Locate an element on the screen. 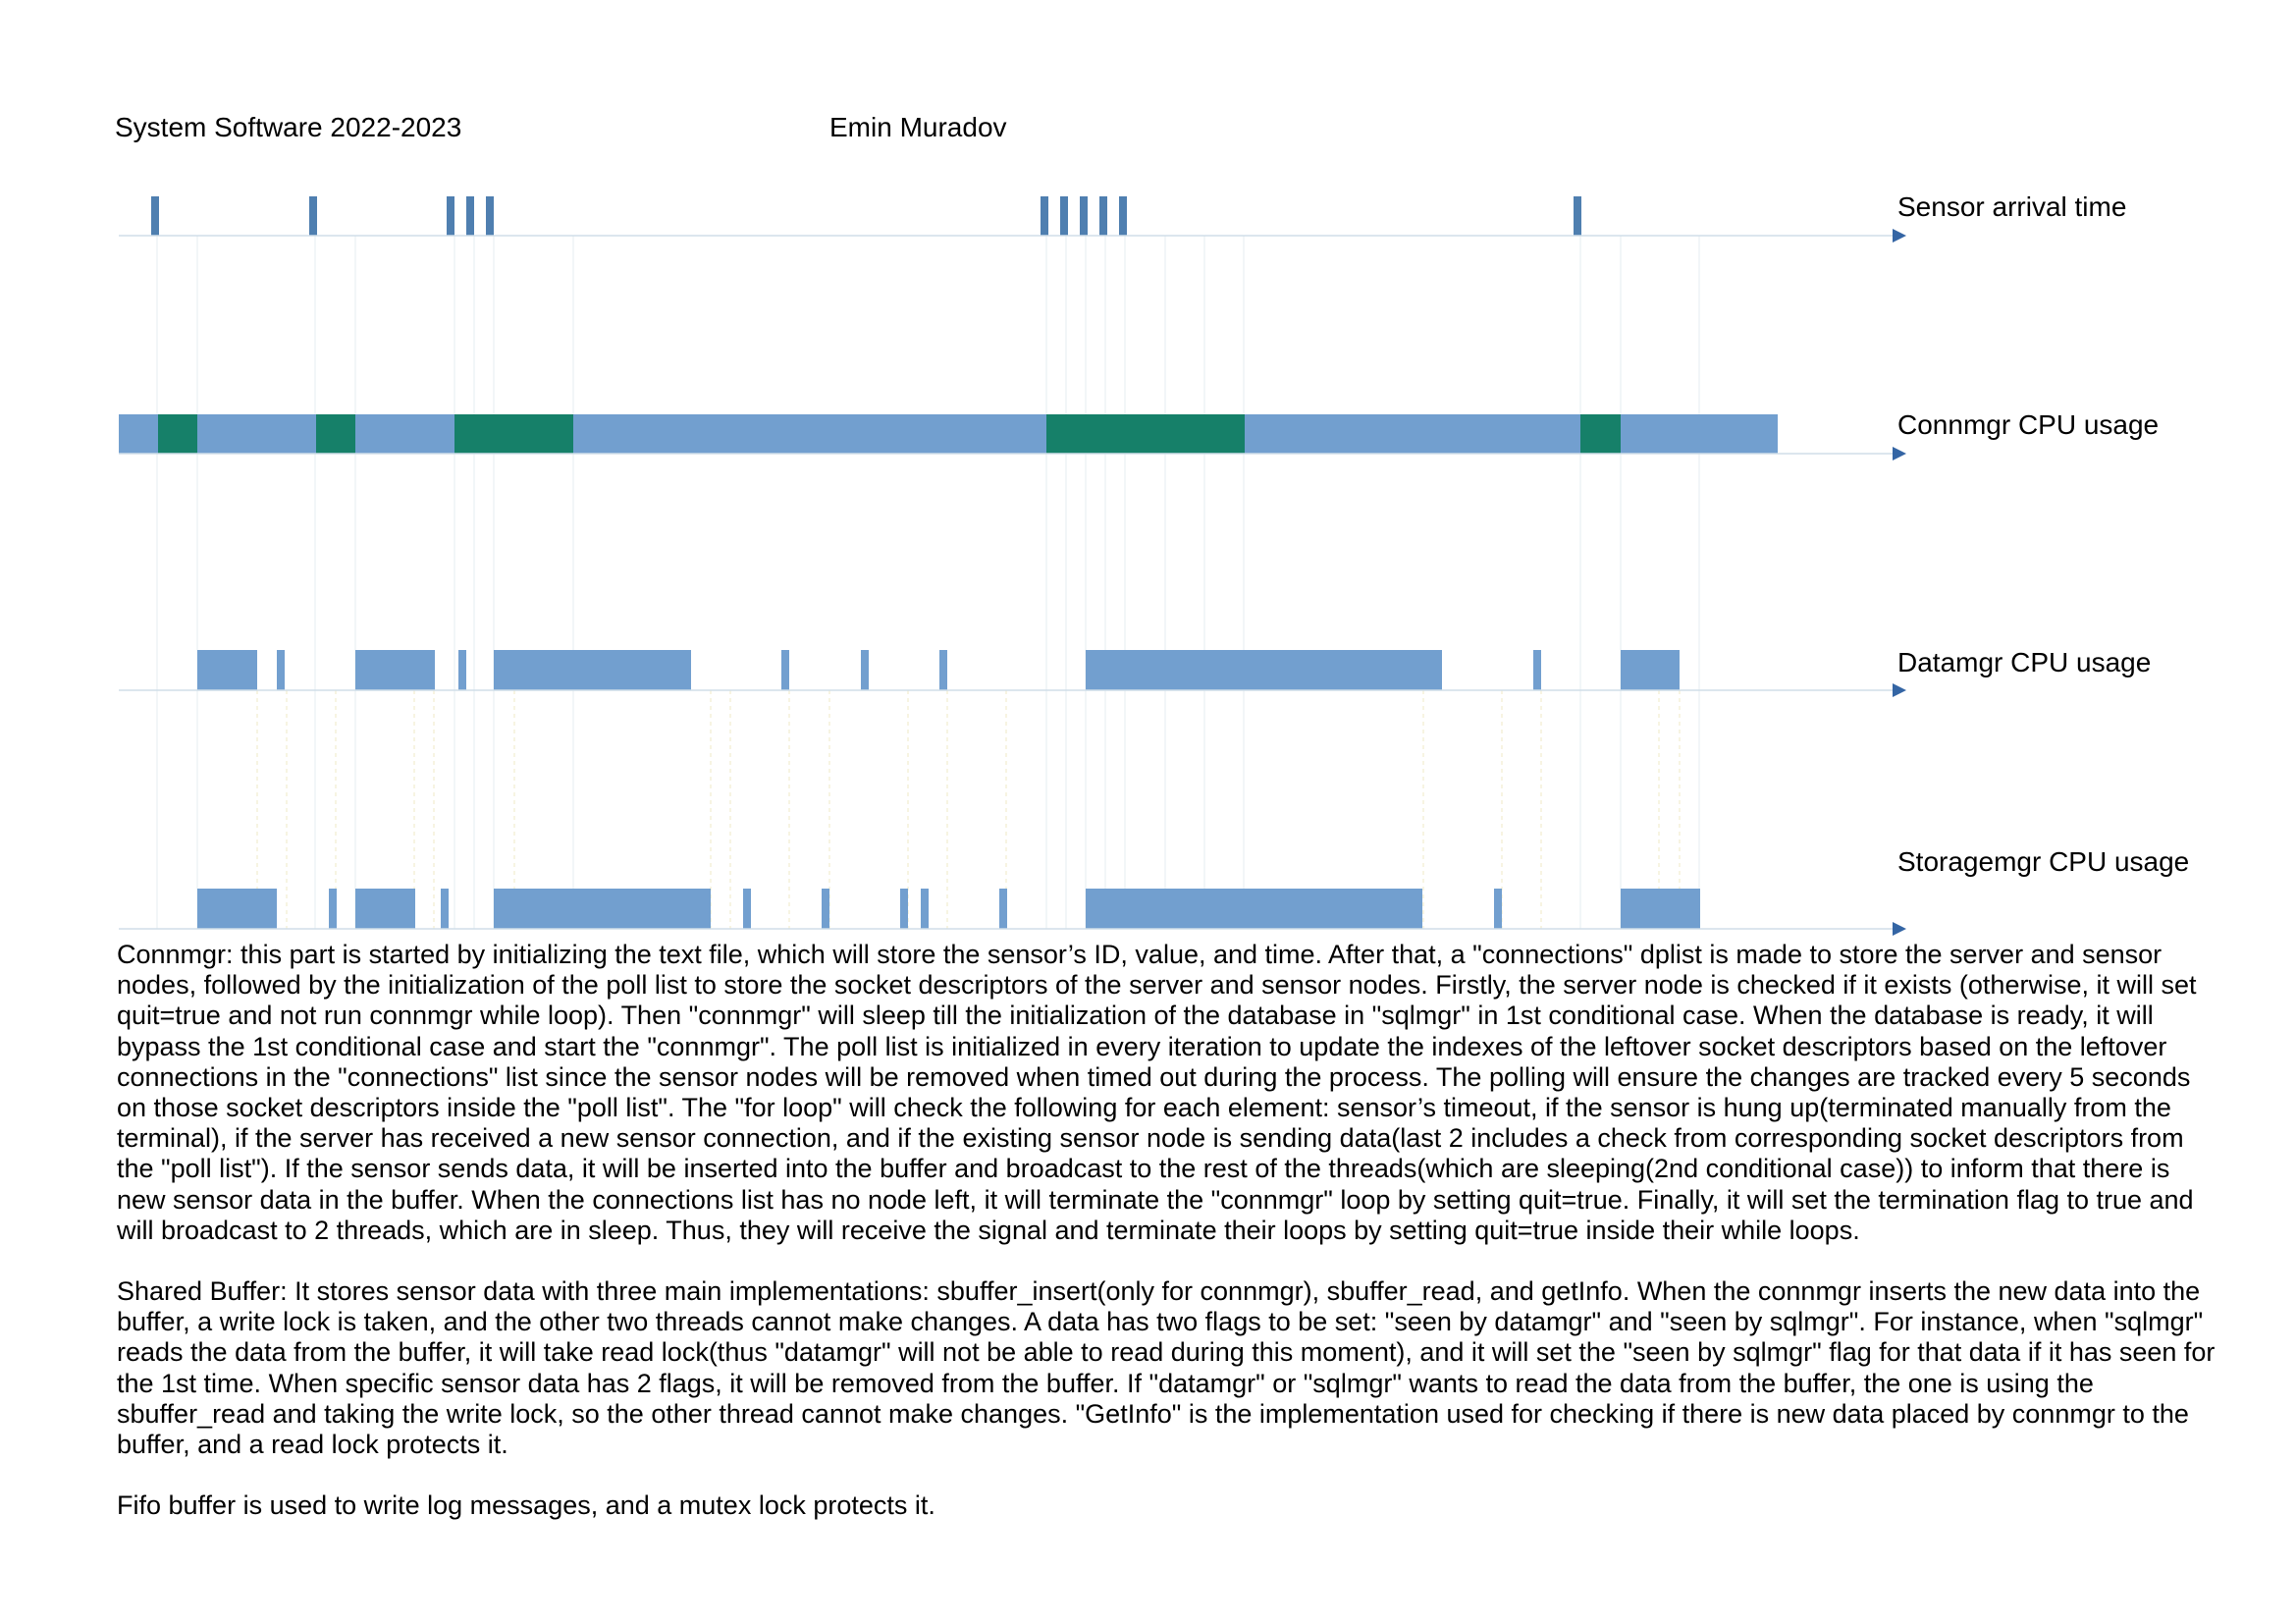 The image size is (2296, 1624). track-label-sensor-arrival: Sensor arrival time is located at coordinates (2012, 206).